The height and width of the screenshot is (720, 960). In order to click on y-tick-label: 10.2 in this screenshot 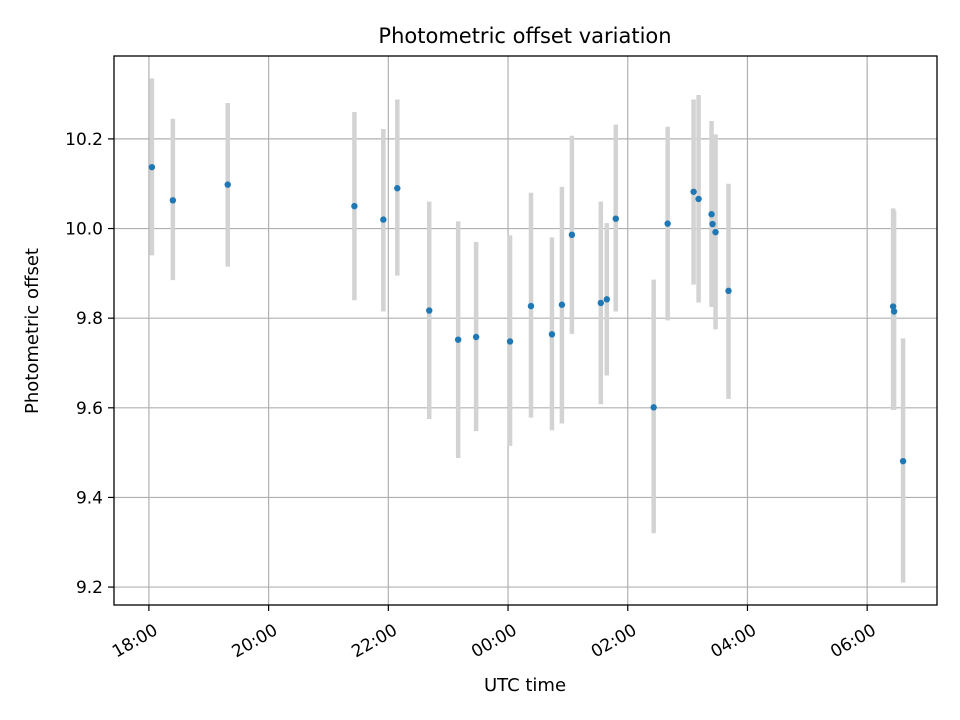, I will do `click(84, 140)`.